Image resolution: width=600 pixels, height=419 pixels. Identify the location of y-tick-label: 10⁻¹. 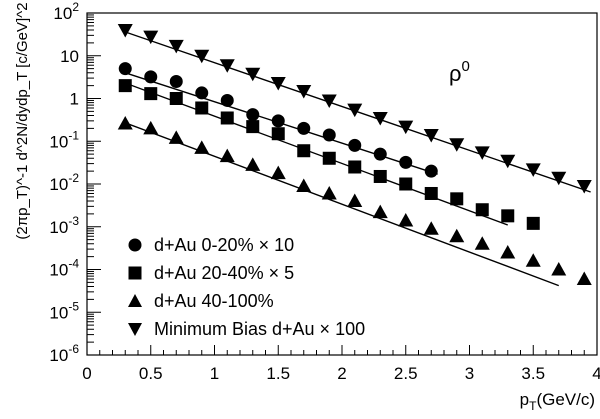
(64, 139).